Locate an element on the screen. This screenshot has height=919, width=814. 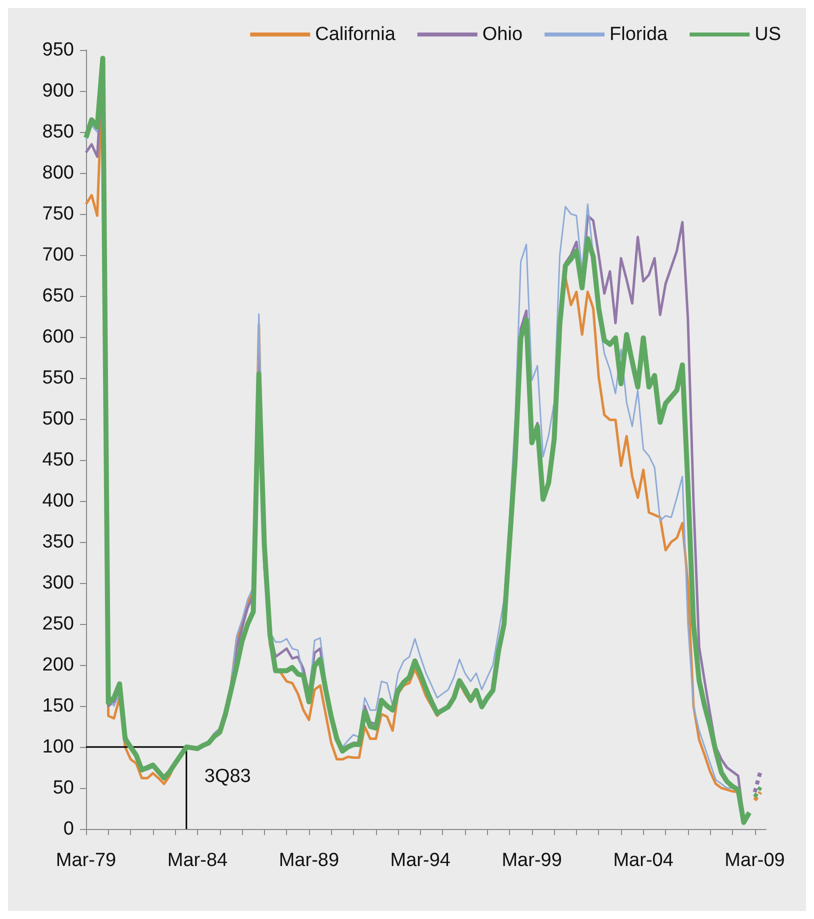
y-tick-label: 250 is located at coordinates (58, 624).